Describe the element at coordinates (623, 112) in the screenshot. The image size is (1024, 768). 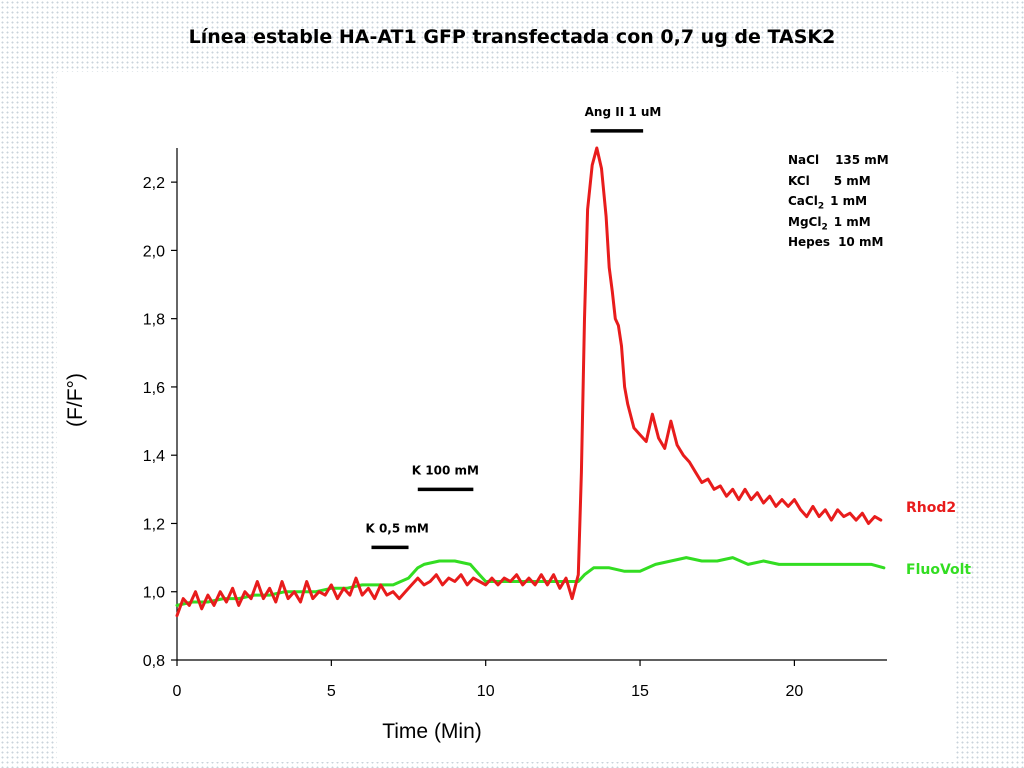
I see `stimulus-label: Ang II 1 uM` at that location.